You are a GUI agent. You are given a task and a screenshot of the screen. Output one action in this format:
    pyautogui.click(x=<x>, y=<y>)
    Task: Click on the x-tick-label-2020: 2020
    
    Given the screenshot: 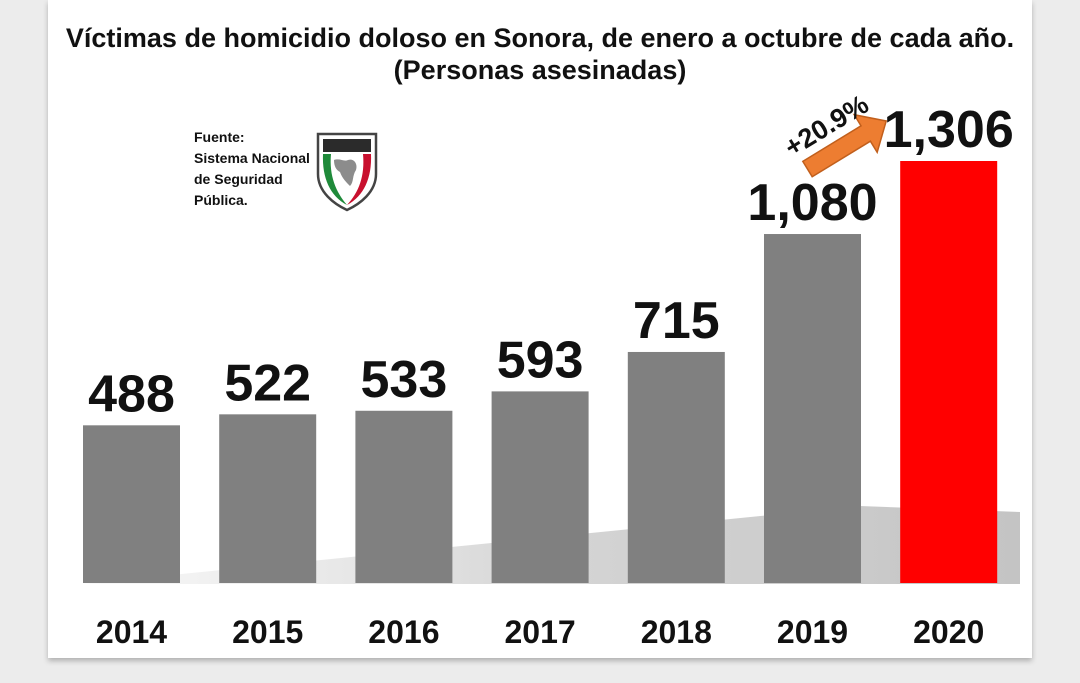 What is the action you would take?
    pyautogui.click(x=948, y=632)
    